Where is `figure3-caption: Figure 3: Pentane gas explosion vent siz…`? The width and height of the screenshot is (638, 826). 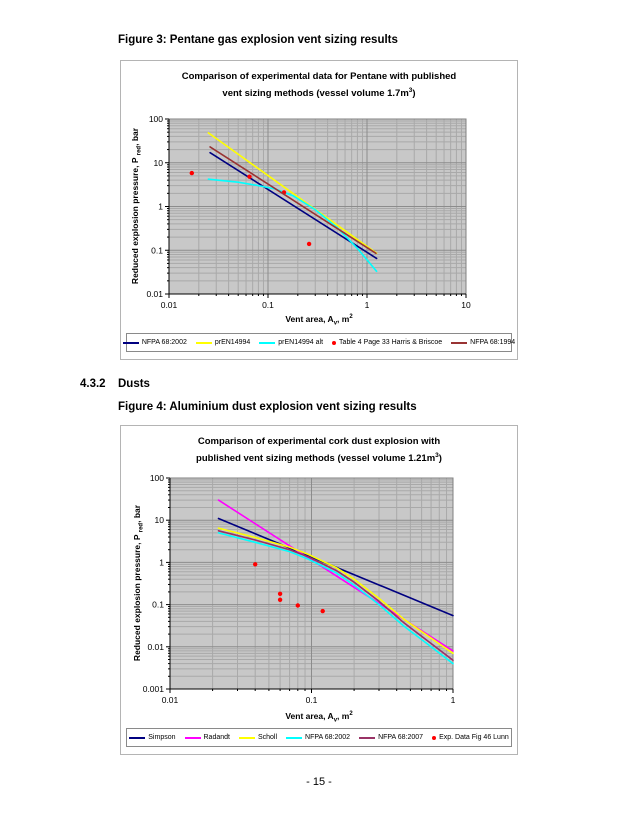
figure3-caption: Figure 3: Pentane gas explosion vent siz… is located at coordinates (258, 40).